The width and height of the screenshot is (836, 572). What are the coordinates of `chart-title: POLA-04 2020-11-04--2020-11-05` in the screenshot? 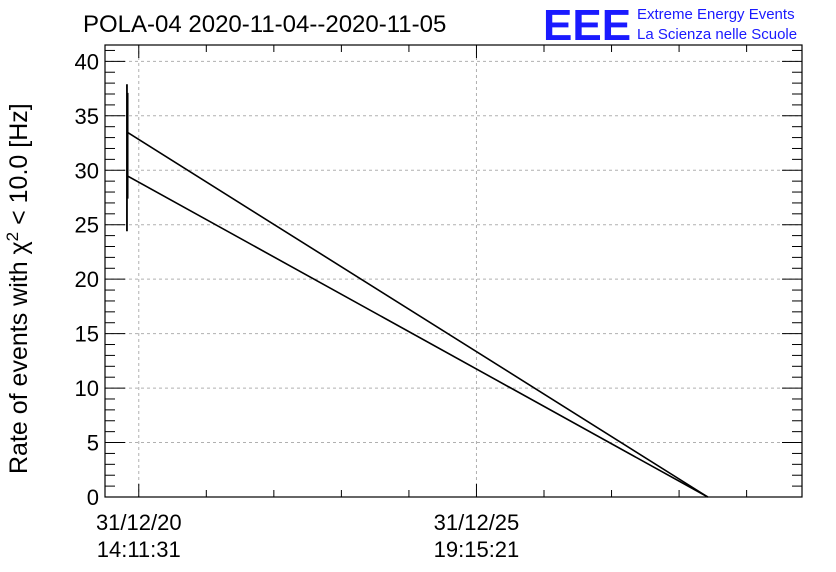 It's located at (264, 24).